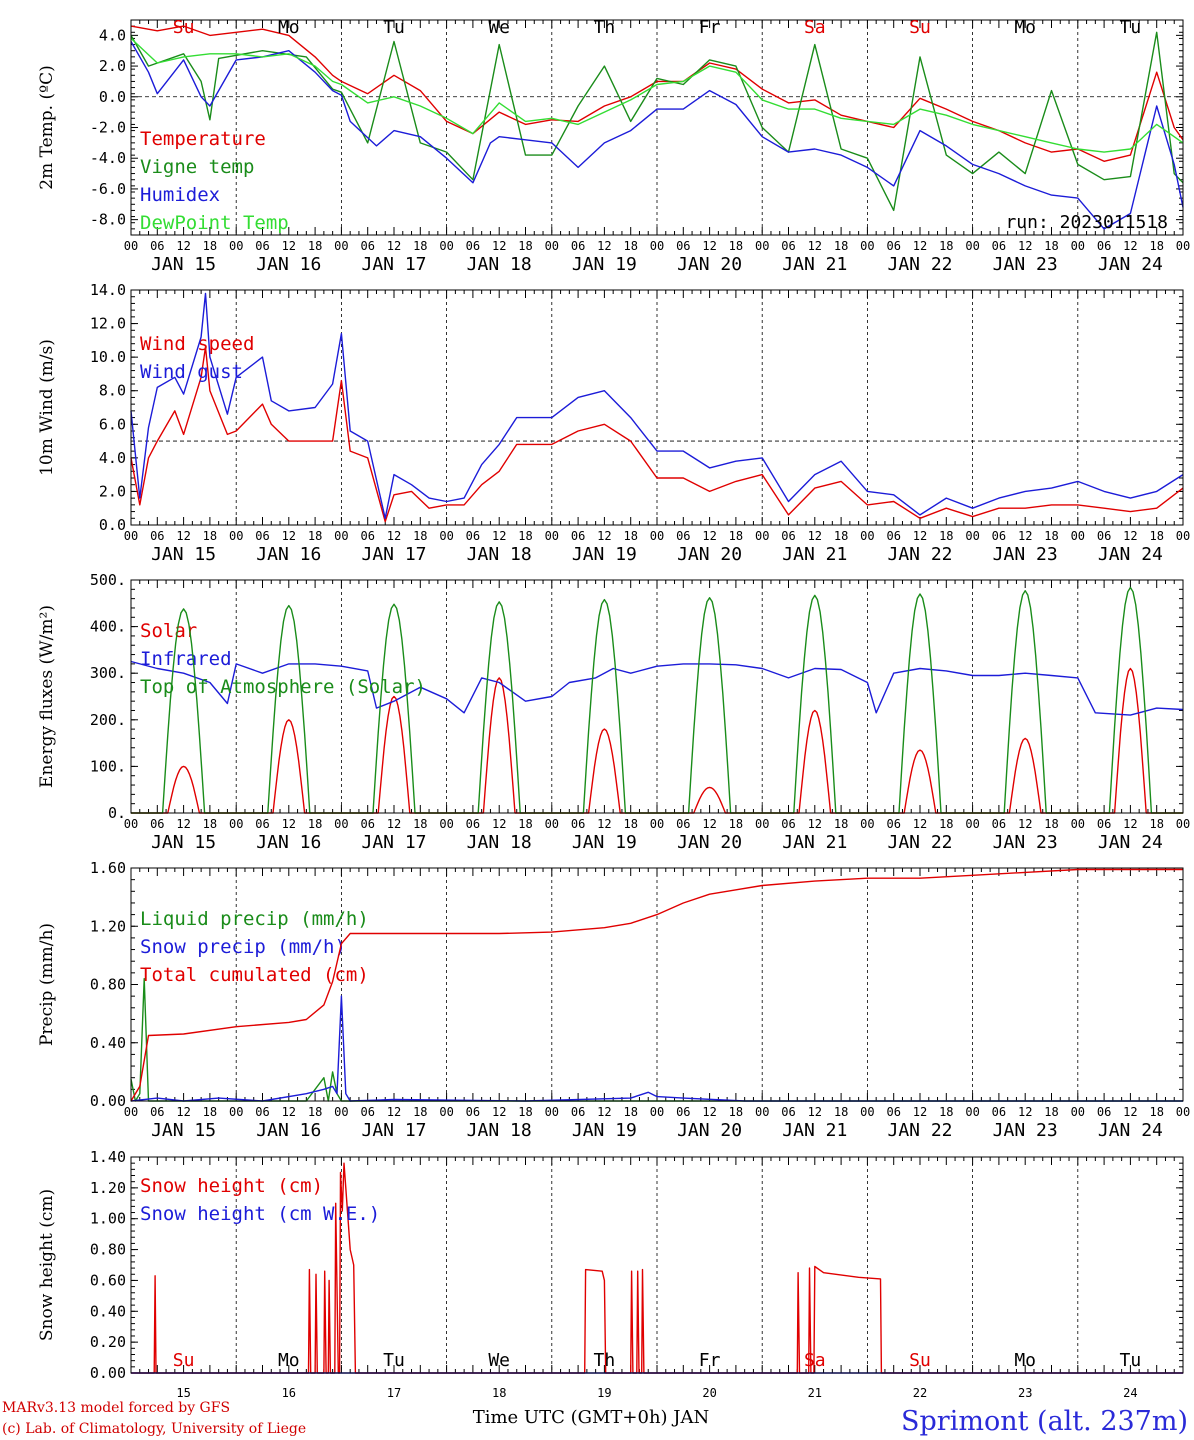 This screenshot has width=1194, height=1440. What do you see at coordinates (657, 1265) in the screenshot?
I see `plot-frame` at bounding box center [657, 1265].